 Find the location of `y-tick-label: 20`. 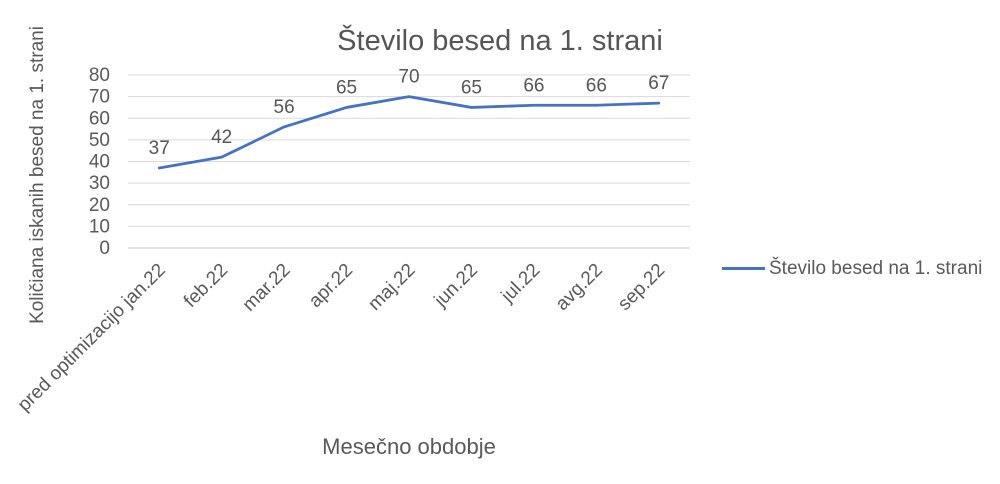

y-tick-label: 20 is located at coordinates (99, 205).